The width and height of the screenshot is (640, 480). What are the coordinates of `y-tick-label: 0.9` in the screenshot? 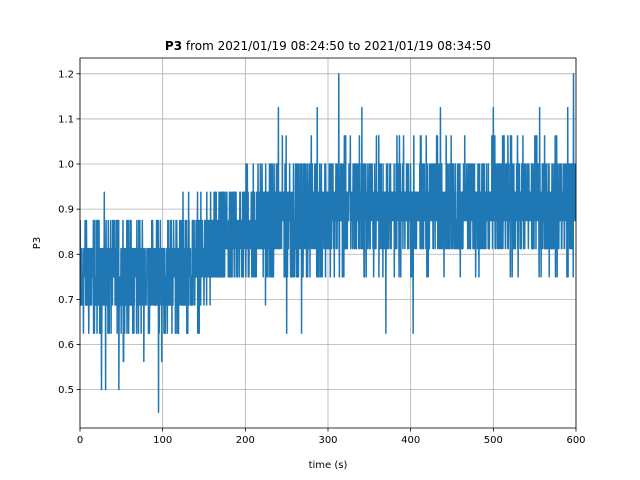 It's located at (66, 210).